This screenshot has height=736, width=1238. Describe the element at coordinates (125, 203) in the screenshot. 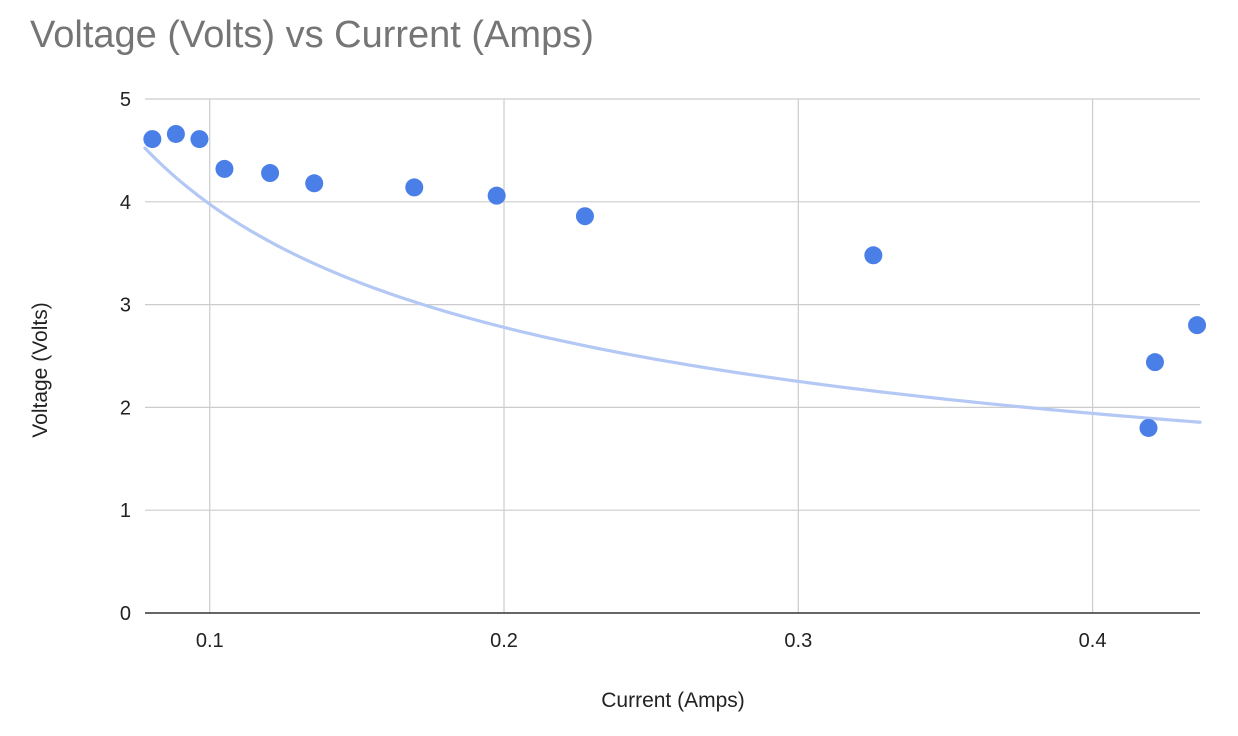

I see `y-tick-label: 4` at that location.